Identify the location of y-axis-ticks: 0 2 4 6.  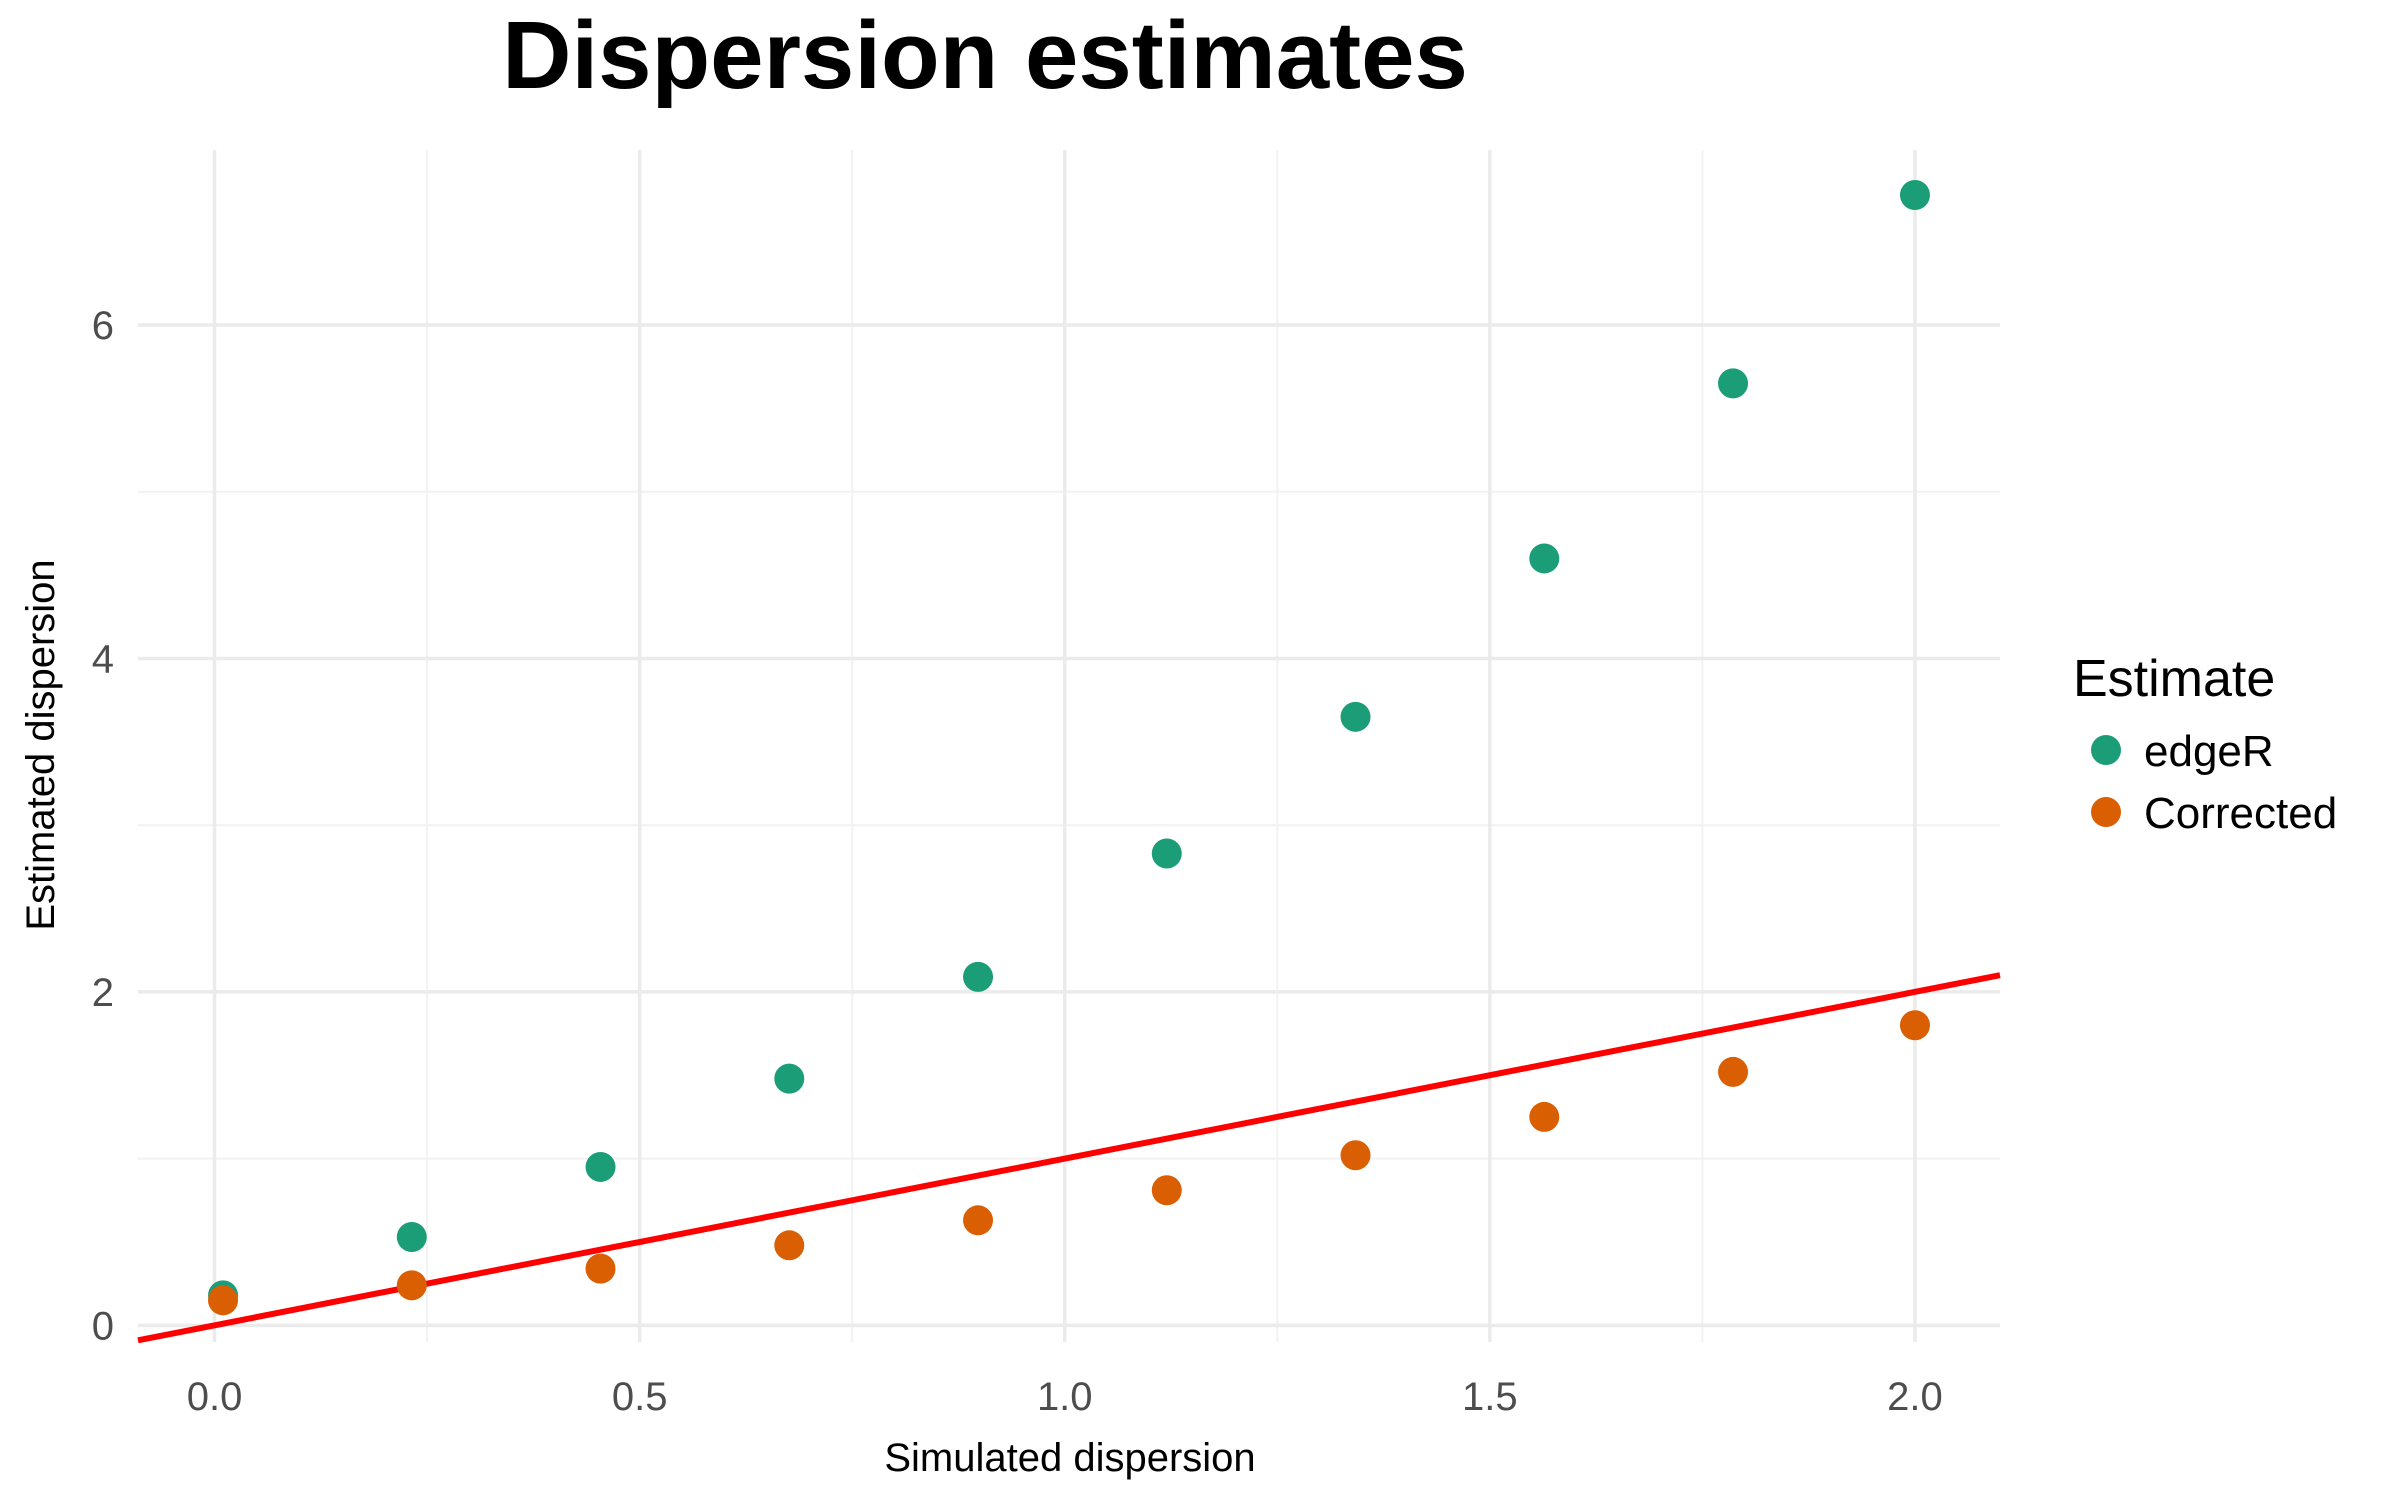
(103, 826).